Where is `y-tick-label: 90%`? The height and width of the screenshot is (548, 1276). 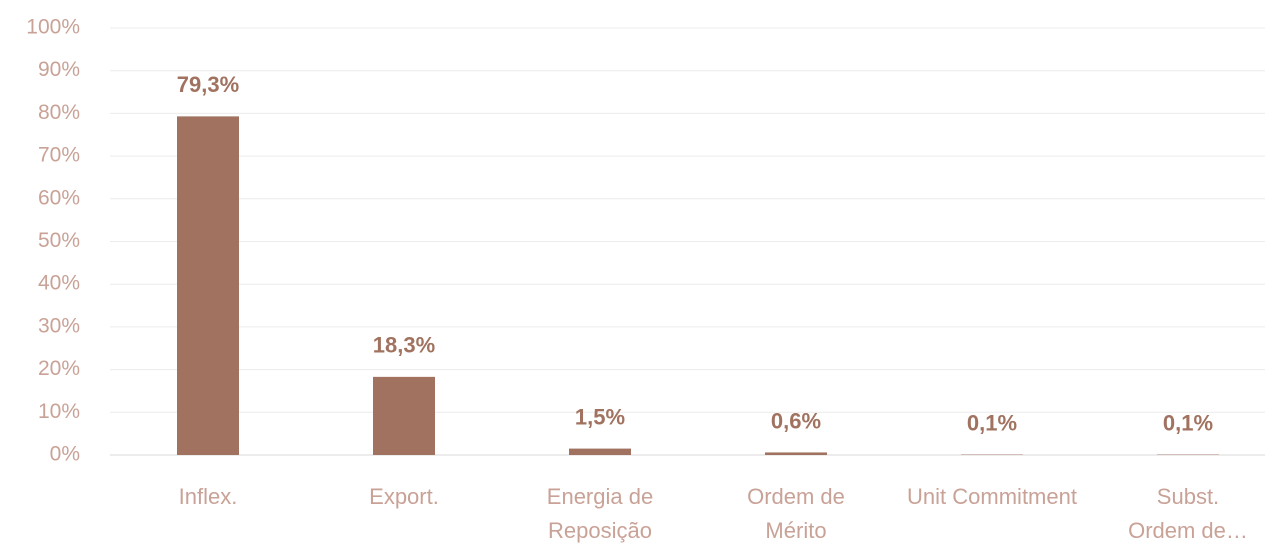
y-tick-label: 90% is located at coordinates (59, 69).